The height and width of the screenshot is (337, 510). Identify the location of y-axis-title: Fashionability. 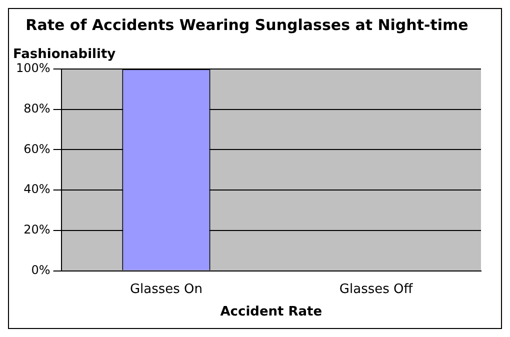
(64, 54).